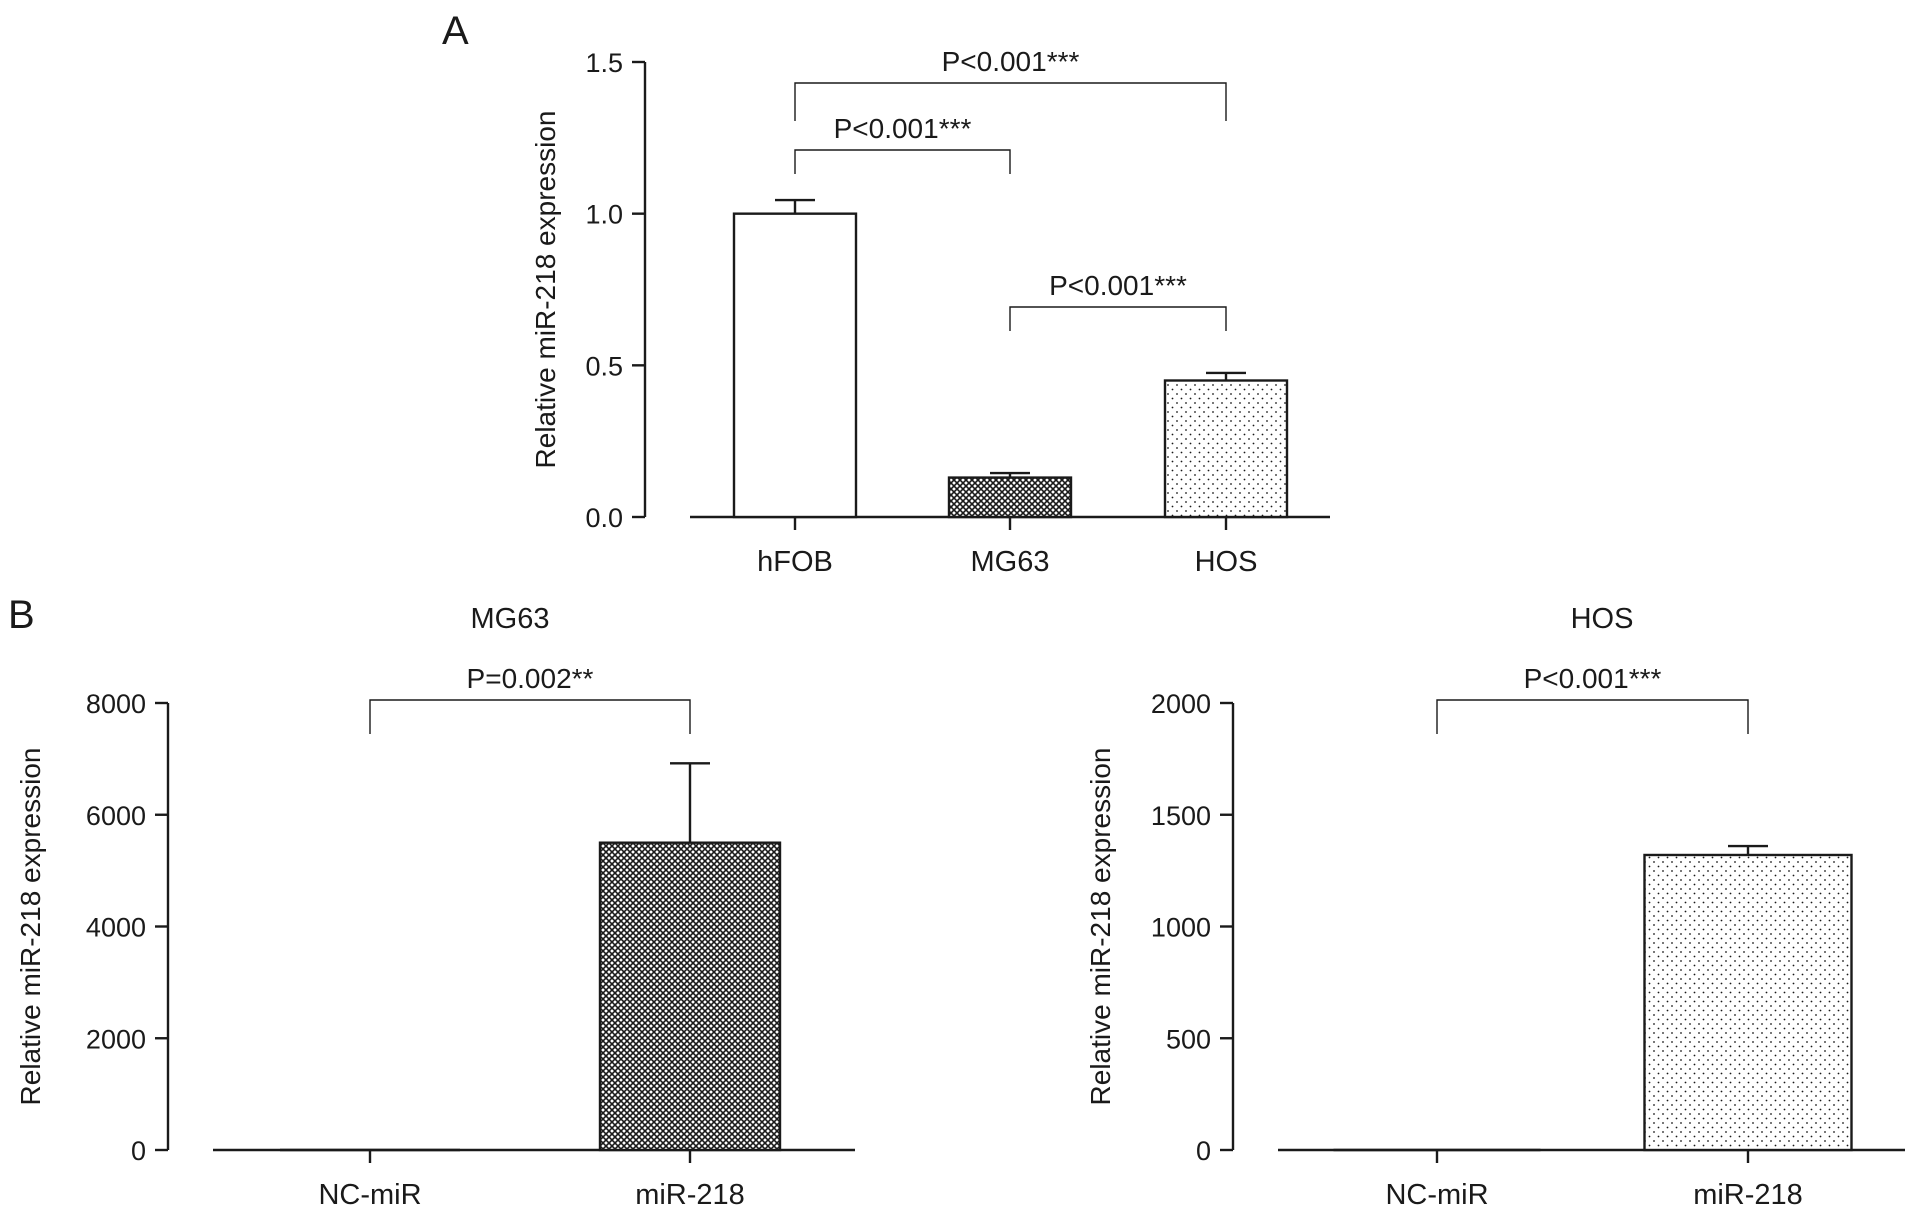 The height and width of the screenshot is (1211, 1913). Describe the element at coordinates (530, 678) in the screenshot. I see `significance-label: P=0.002**` at that location.